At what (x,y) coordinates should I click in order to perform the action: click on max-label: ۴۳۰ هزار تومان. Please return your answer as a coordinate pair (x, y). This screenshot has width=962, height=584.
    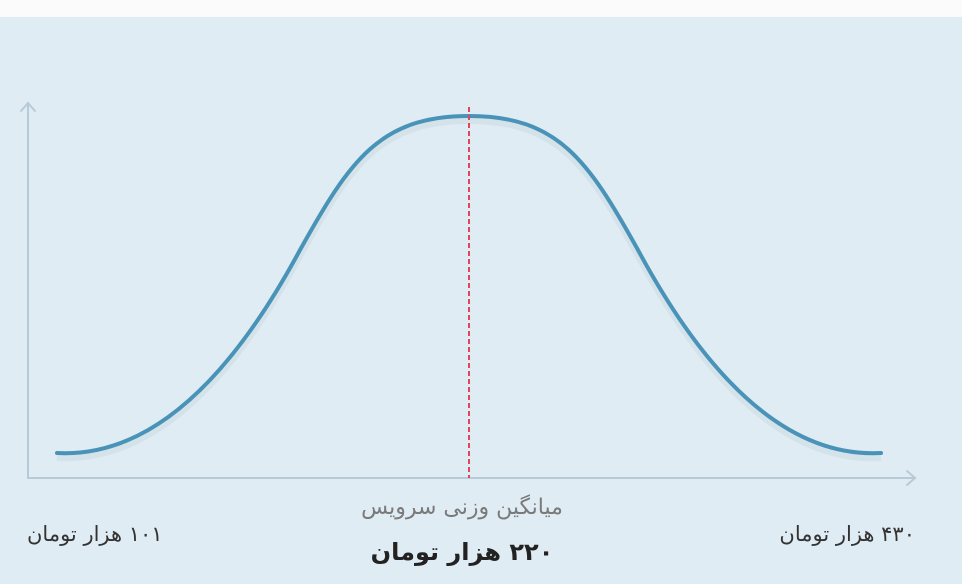
    Looking at the image, I should click on (847, 534).